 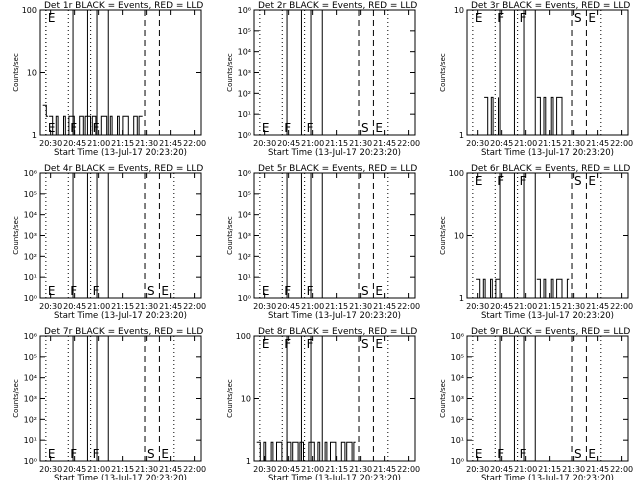 What do you see at coordinates (123, 169) in the screenshot?
I see `panel-title: Det 4r BLACK = Events, RED = LLD` at bounding box center [123, 169].